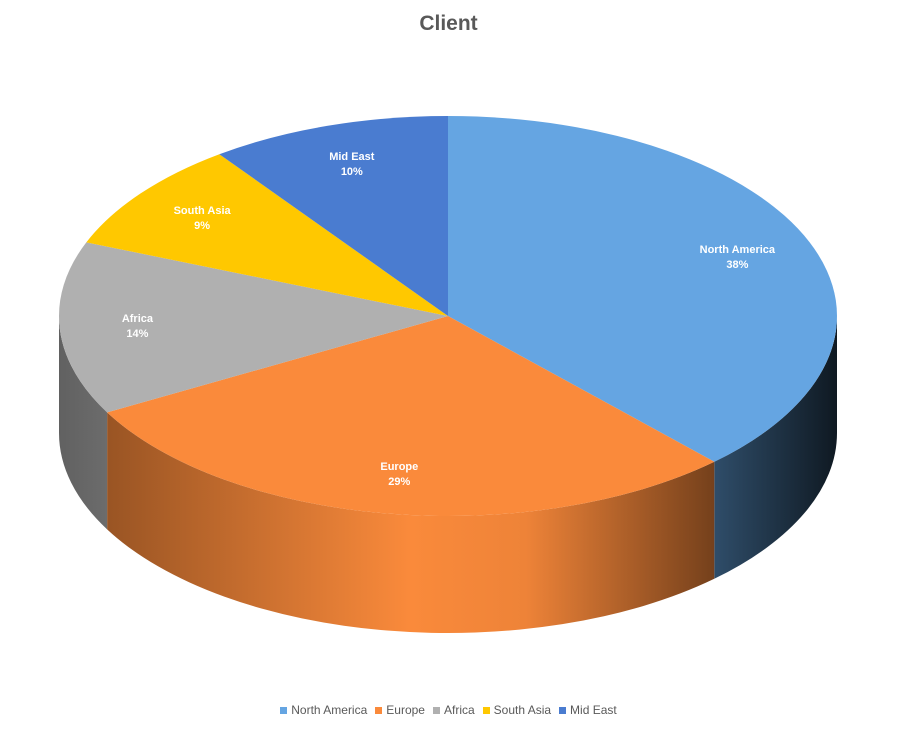 The image size is (897, 731). I want to click on legend-item-europe: Europe, so click(400, 710).